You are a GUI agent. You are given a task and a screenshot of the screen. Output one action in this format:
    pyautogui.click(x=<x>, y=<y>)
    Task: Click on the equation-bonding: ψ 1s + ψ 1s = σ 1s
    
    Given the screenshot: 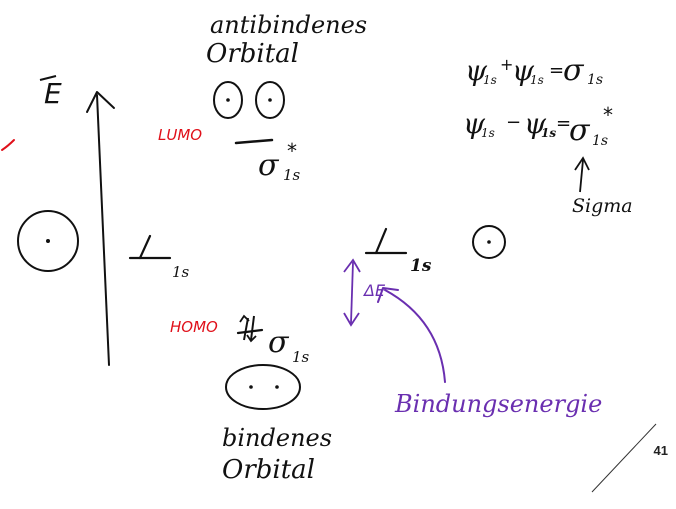 What is the action you would take?
    pyautogui.click(x=534, y=70)
    